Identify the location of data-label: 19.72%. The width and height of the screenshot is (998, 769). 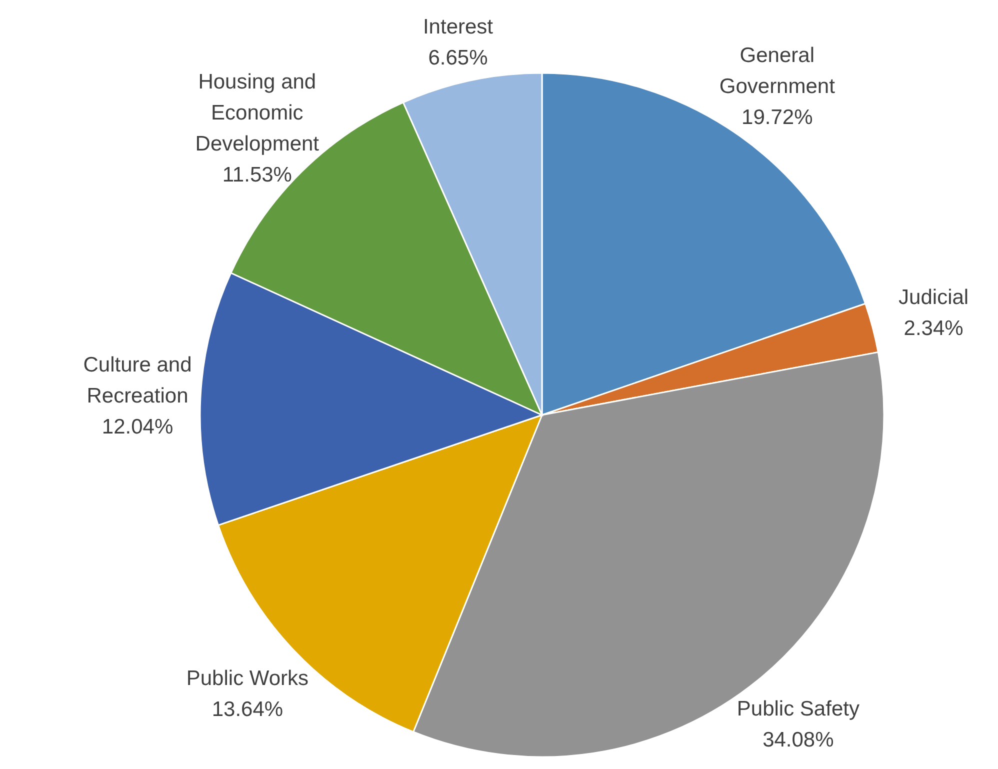
(777, 118).